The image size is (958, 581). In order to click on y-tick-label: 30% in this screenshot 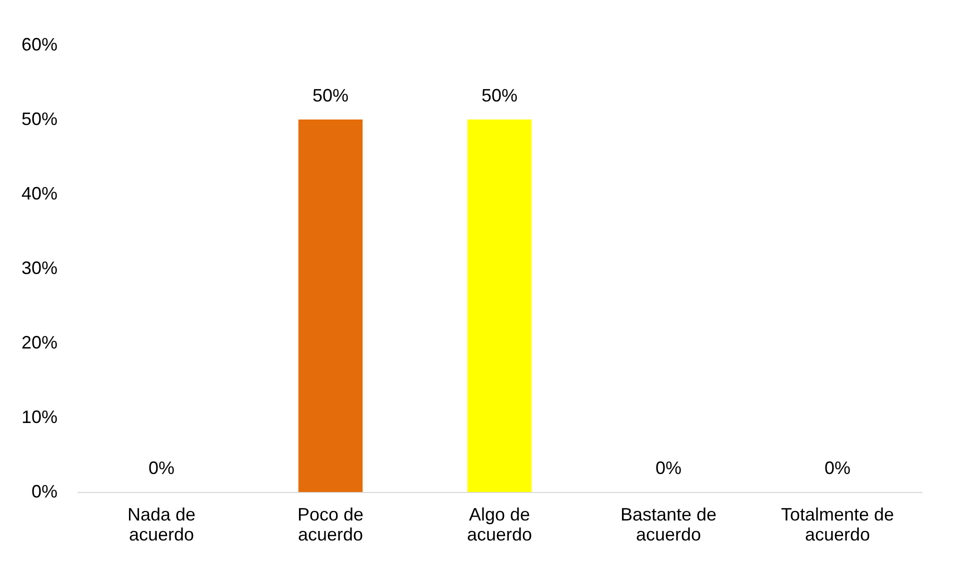, I will do `click(39, 268)`.